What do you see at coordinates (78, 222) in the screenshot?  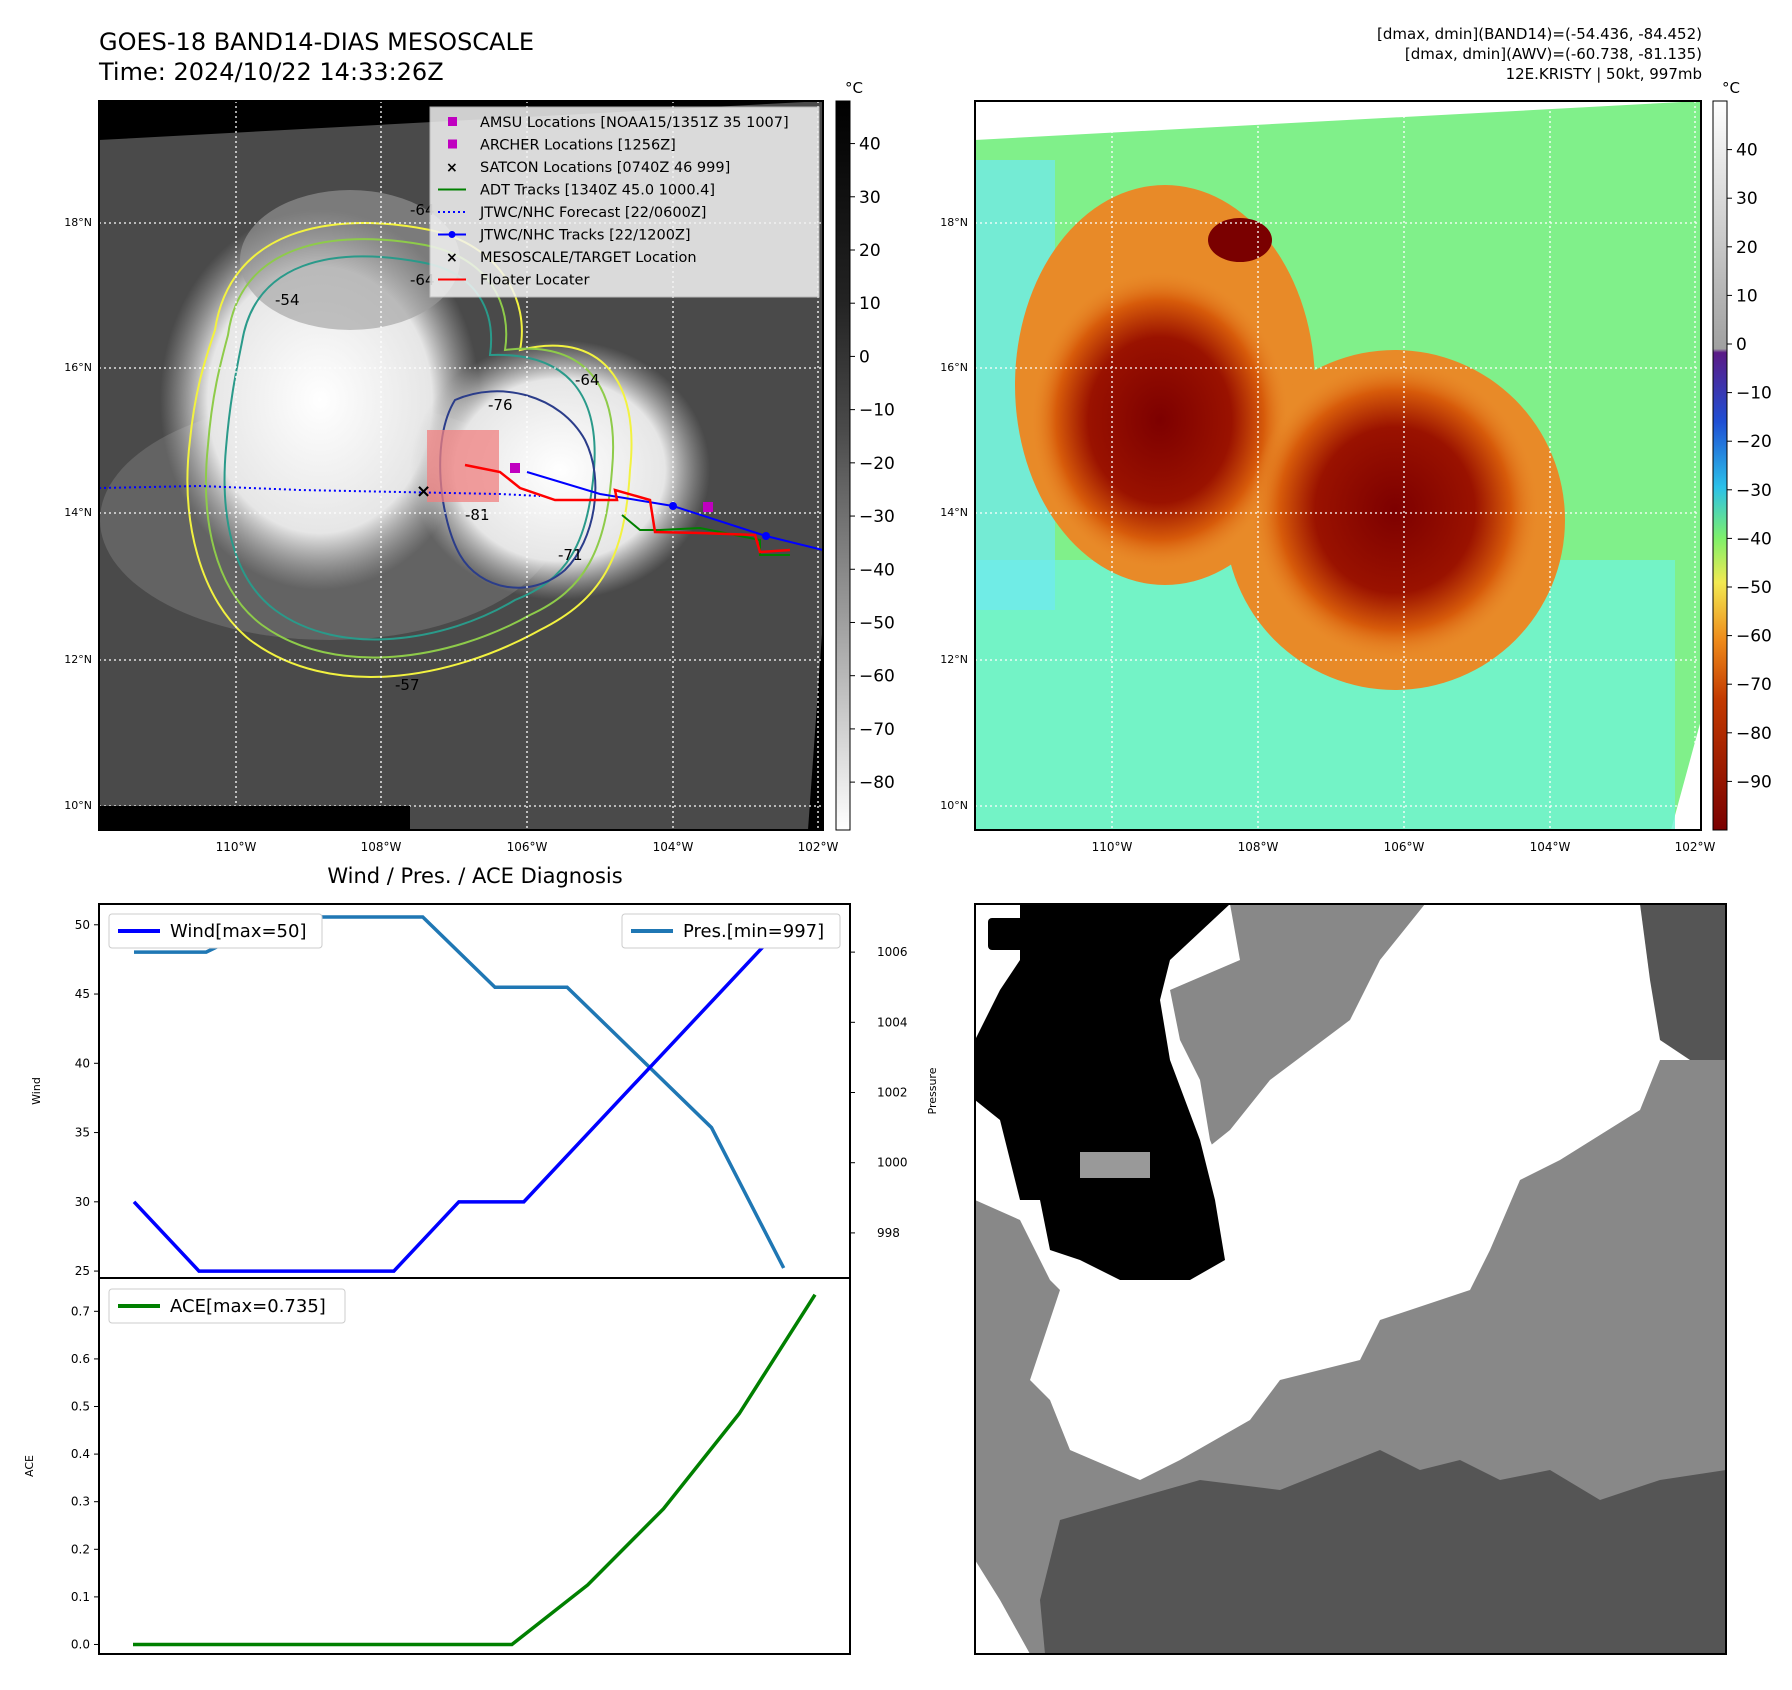 I see `lat-label: 18°N` at bounding box center [78, 222].